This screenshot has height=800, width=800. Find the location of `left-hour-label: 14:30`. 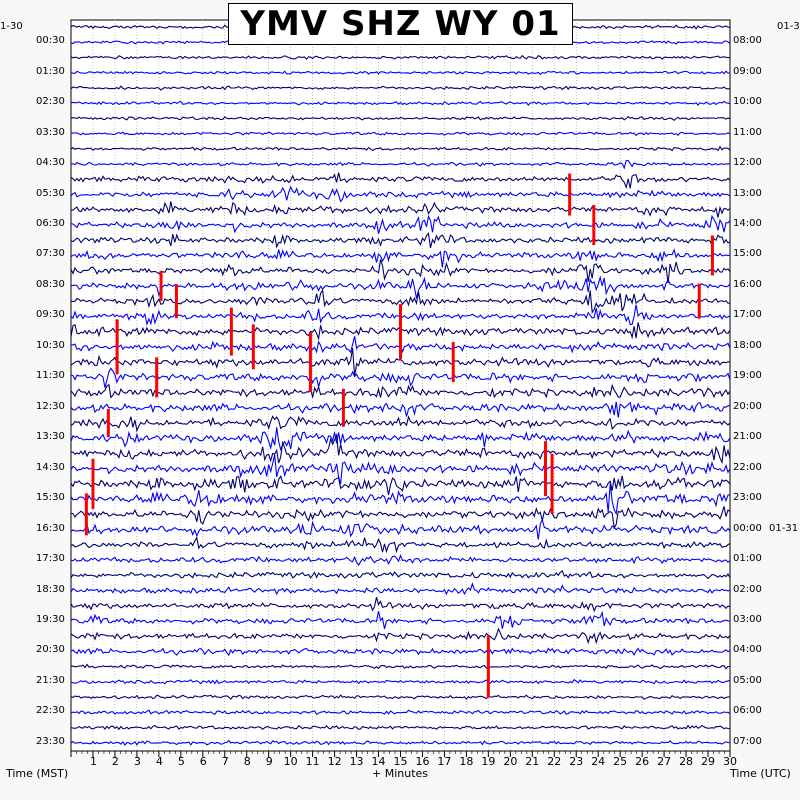

left-hour-label: 14:30 is located at coordinates (50, 467).